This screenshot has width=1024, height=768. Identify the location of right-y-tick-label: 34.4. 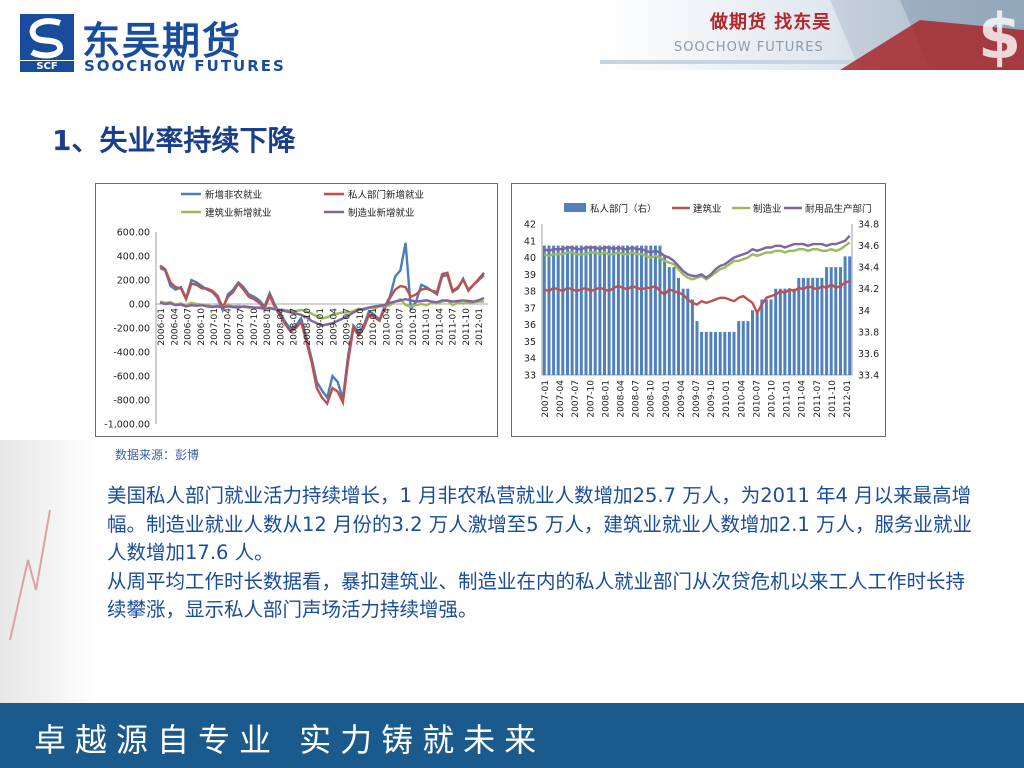
(868, 268).